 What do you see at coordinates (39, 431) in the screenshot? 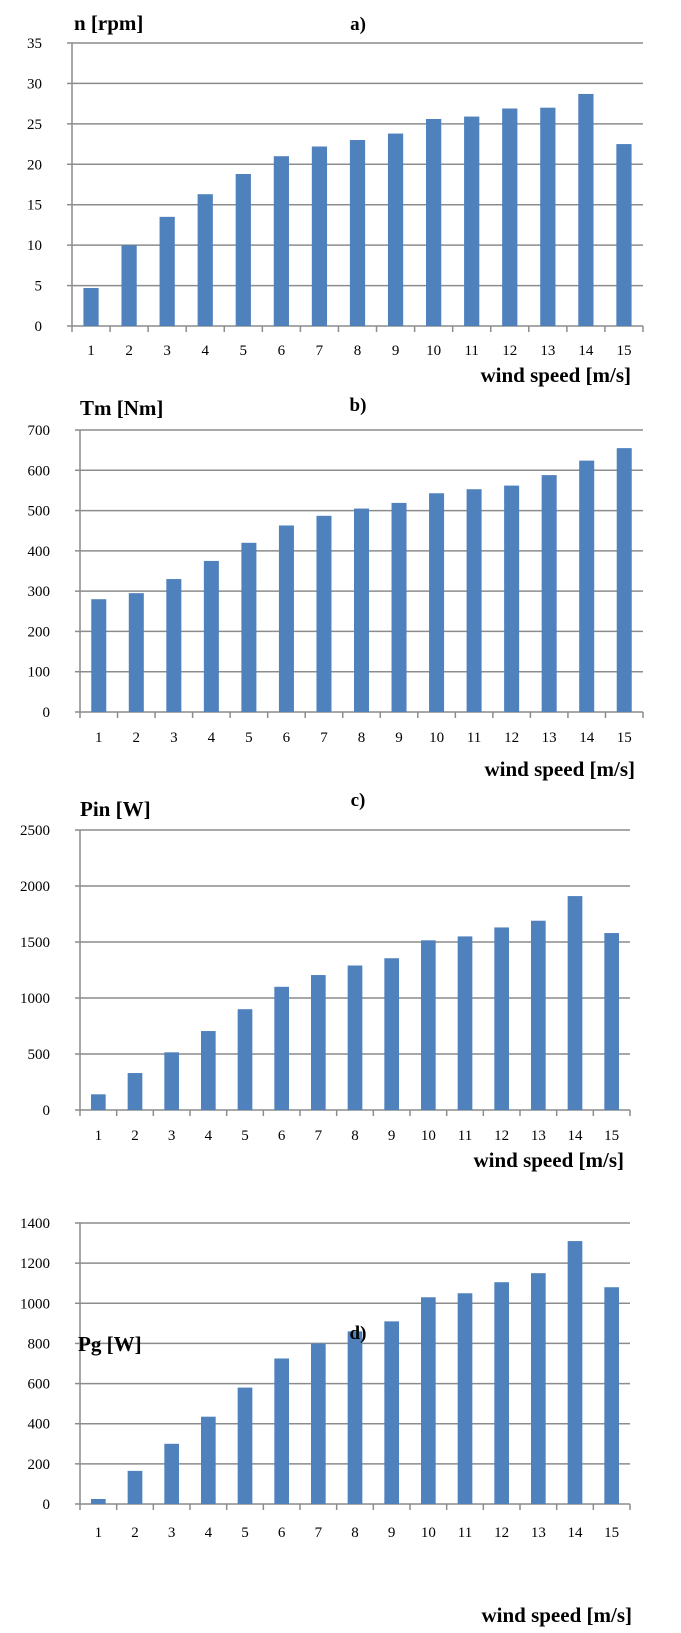
I see `y-tick-label-1-7: 700` at bounding box center [39, 431].